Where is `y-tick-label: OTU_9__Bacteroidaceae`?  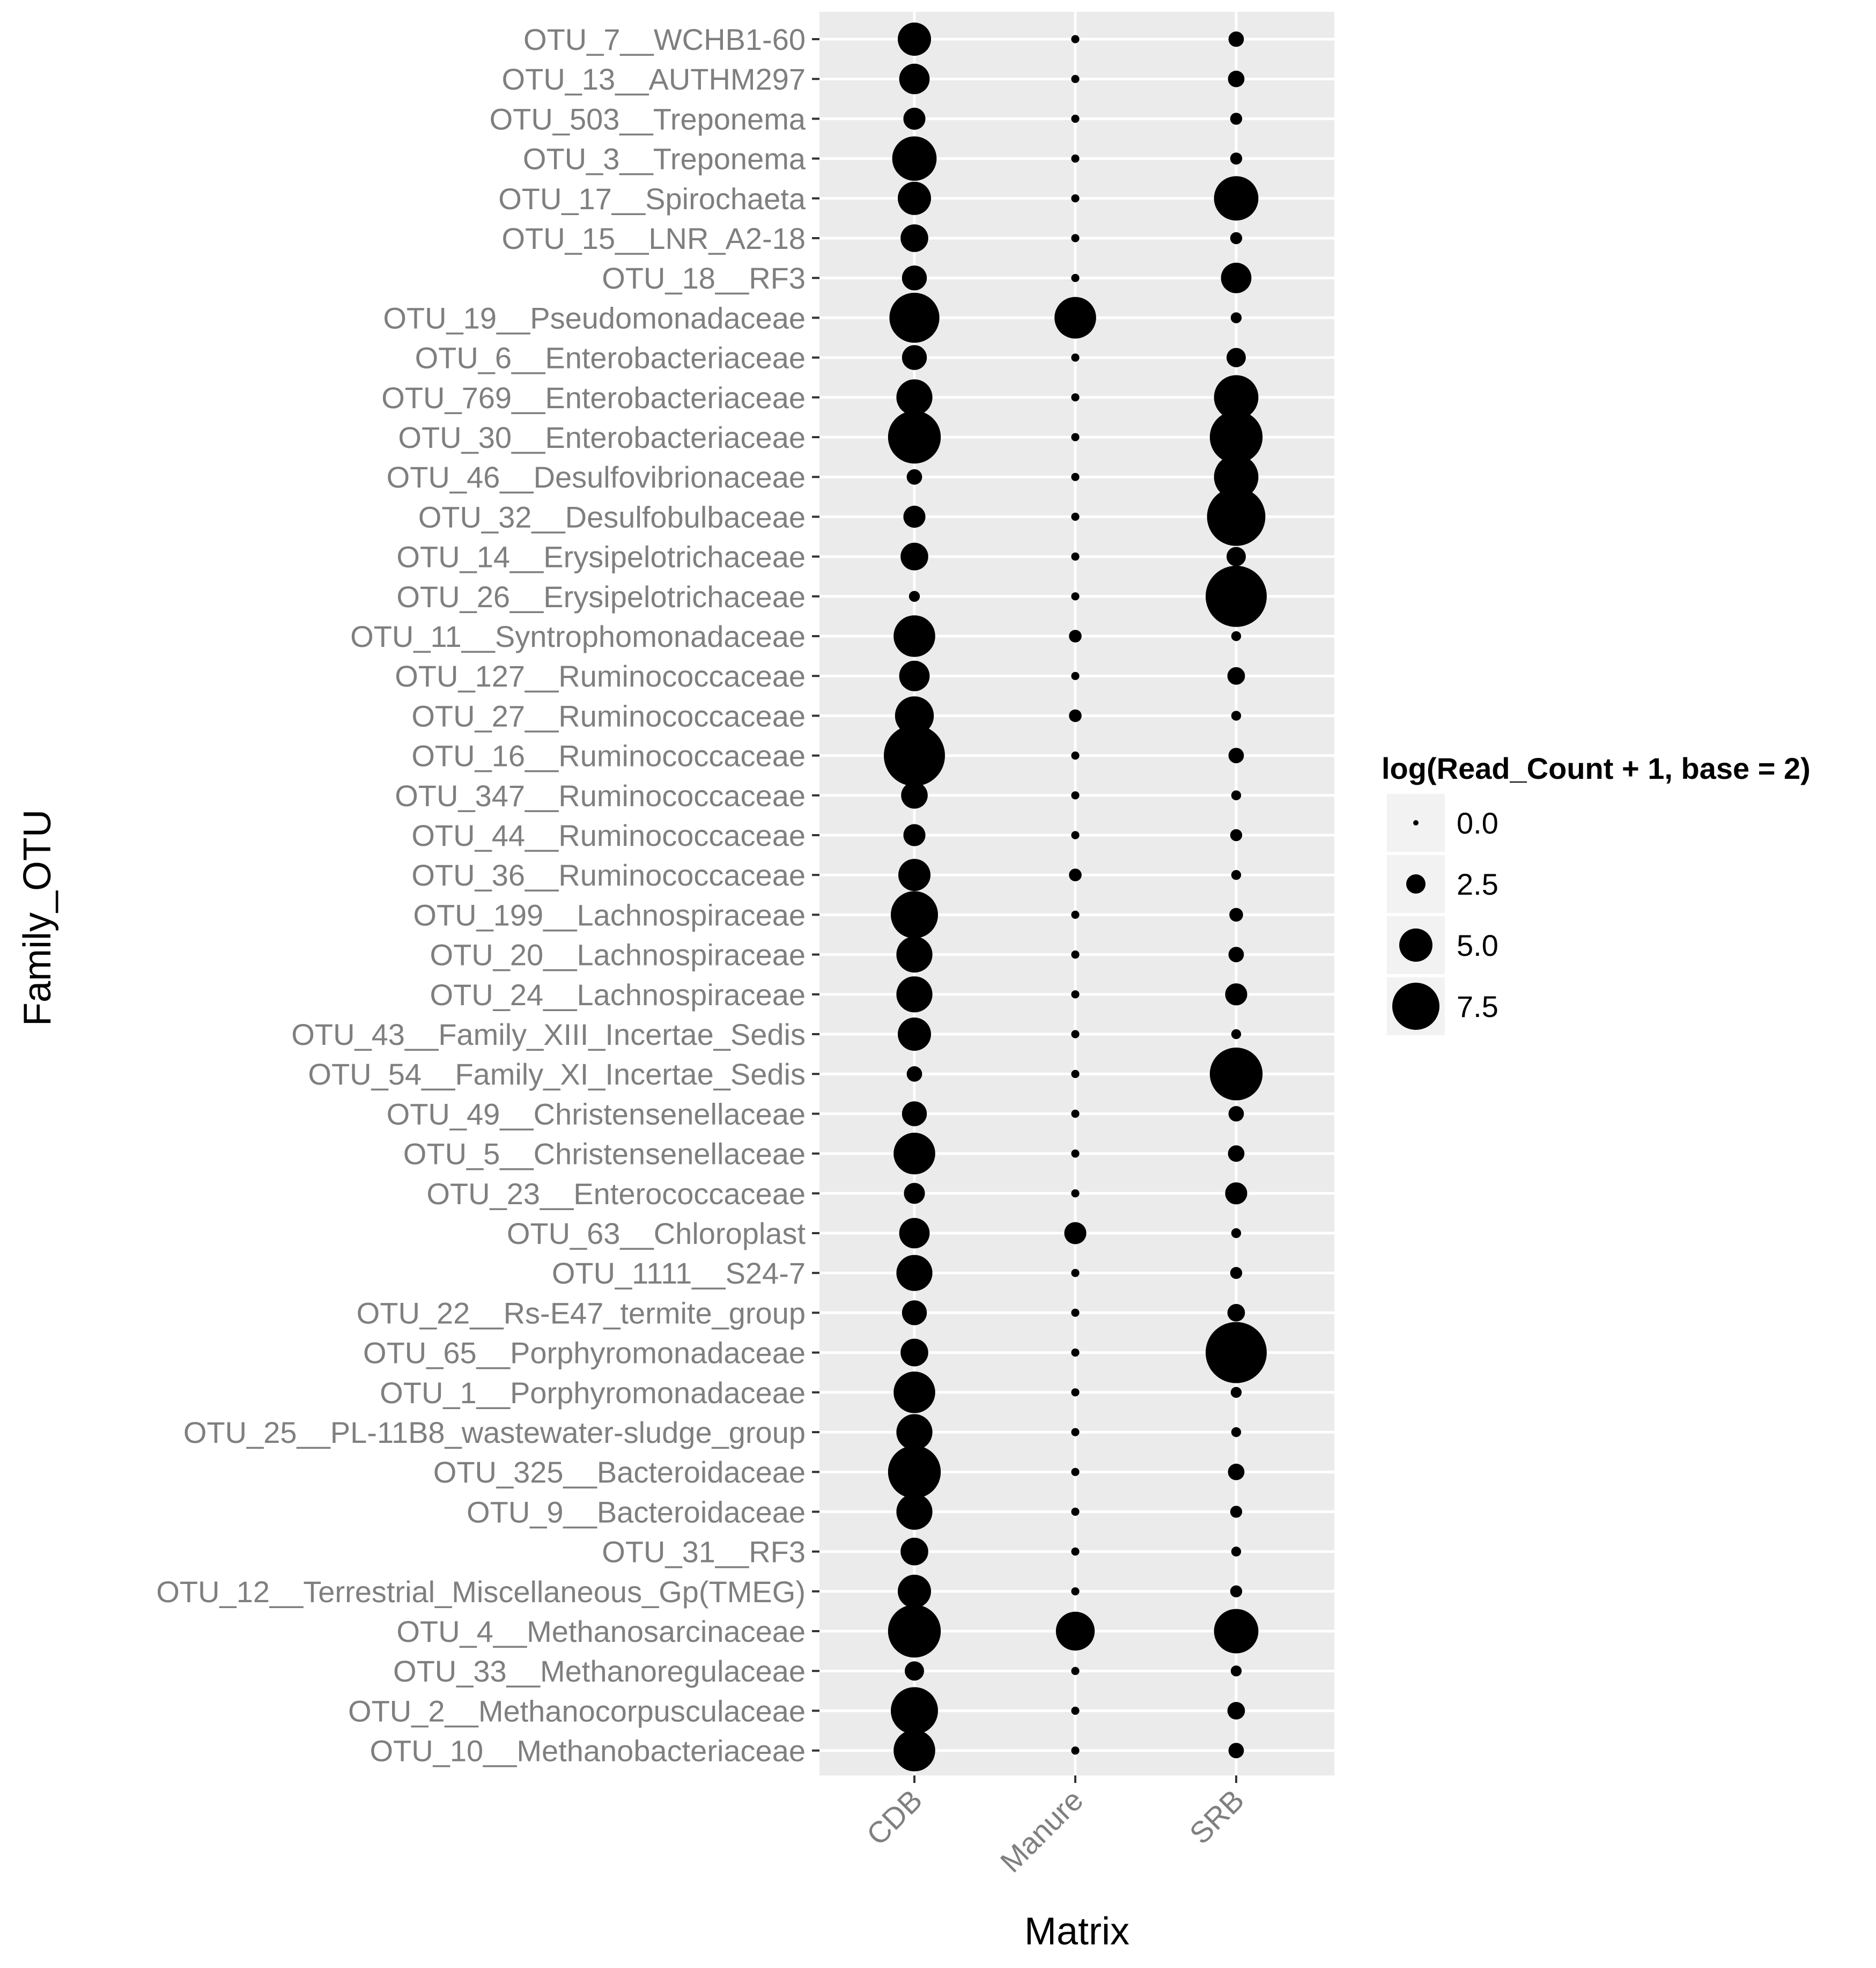
y-tick-label: OTU_9__Bacteroidaceae is located at coordinates (636, 1512).